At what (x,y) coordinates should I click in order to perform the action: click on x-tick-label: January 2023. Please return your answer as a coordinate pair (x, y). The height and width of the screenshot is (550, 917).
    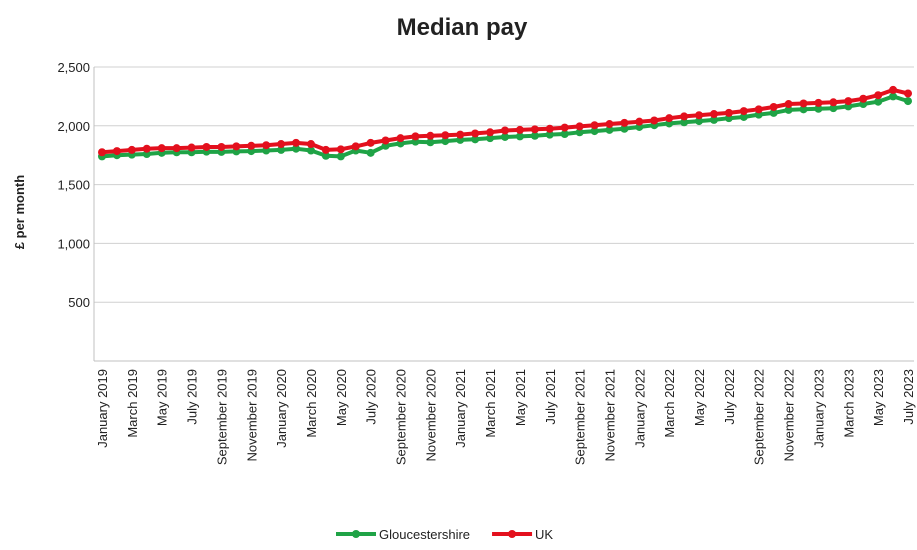
    Looking at the image, I should click on (818, 408).